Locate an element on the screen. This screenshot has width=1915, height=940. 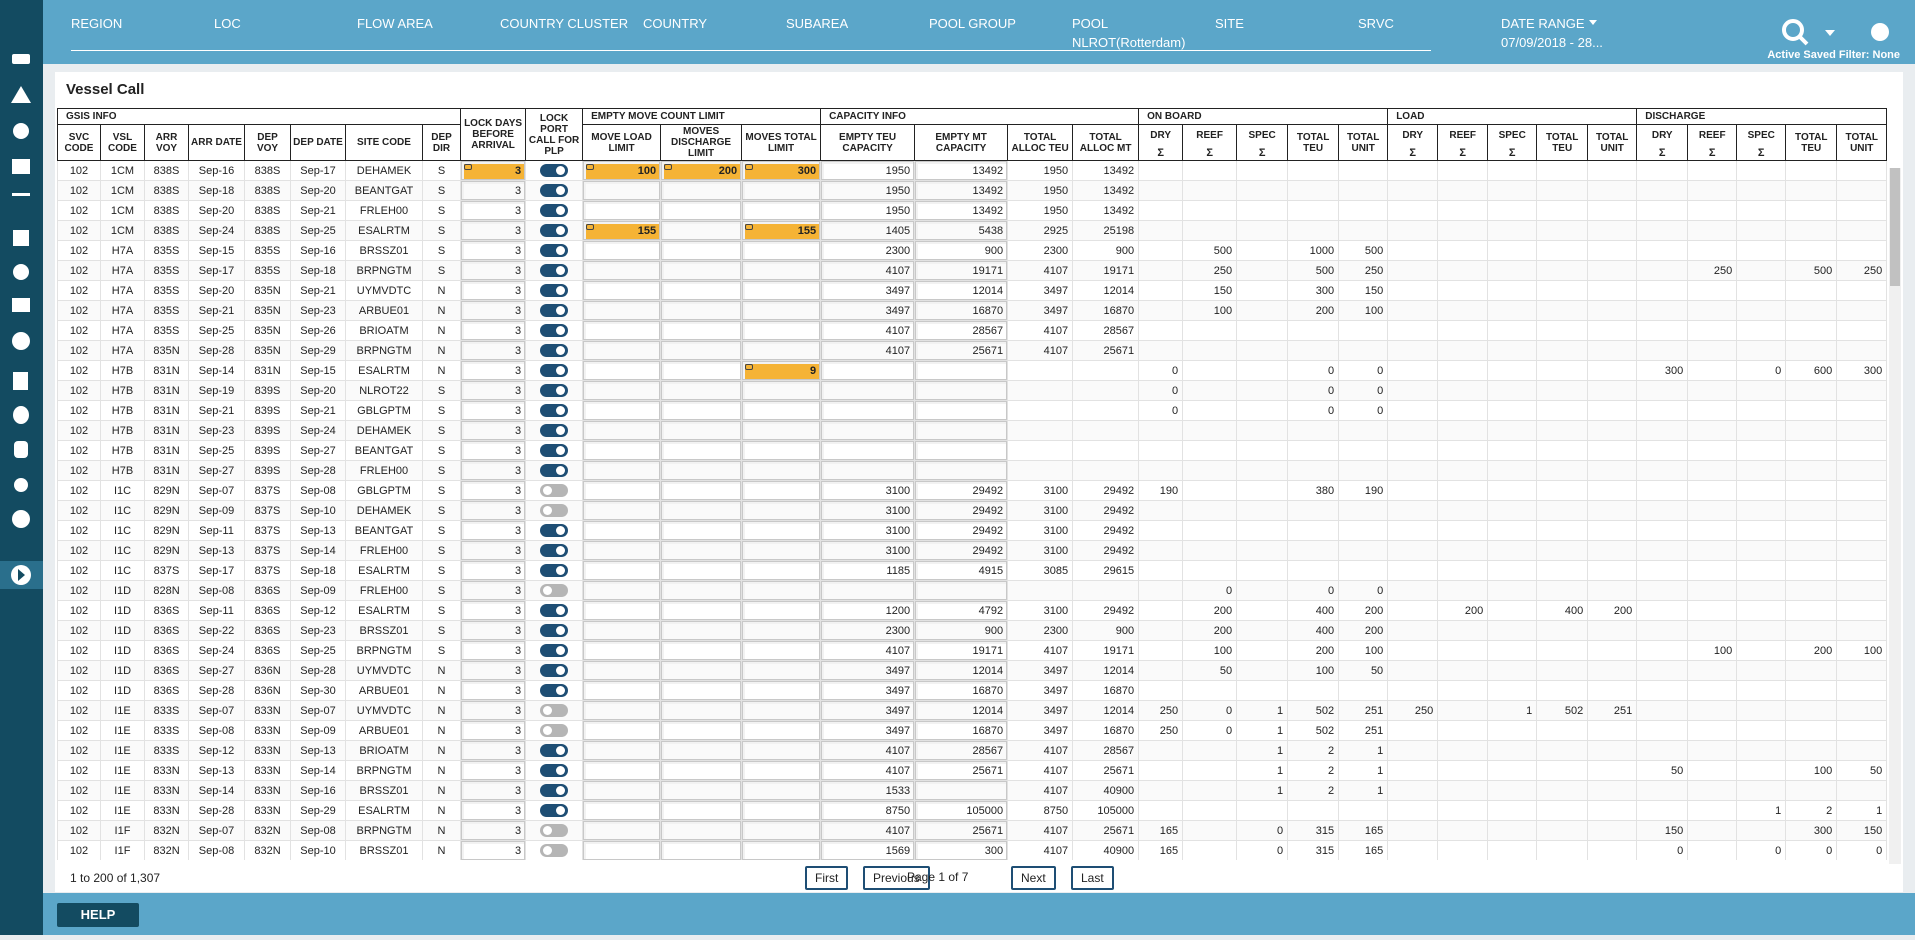
table-cell: 4792 is located at coordinates (961, 610).